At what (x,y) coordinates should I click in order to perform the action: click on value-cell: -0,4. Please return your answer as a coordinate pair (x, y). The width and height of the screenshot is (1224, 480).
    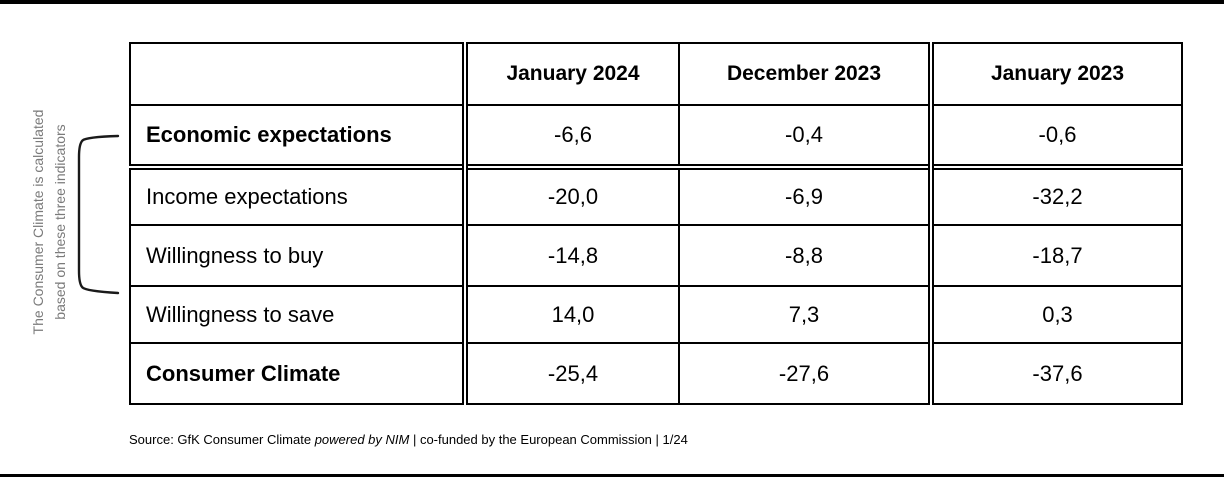
    Looking at the image, I should click on (805, 136).